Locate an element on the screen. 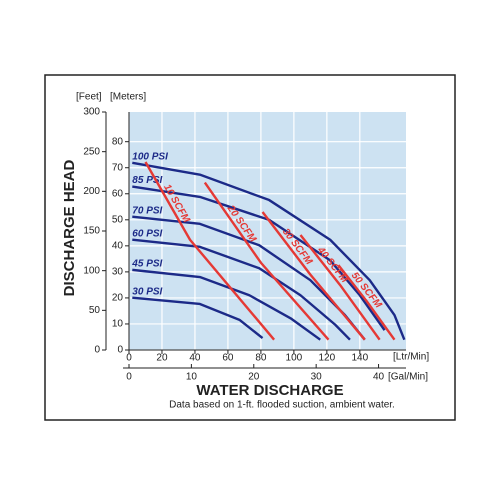 The image size is (500, 500). curve-label: 100 PSI is located at coordinates (150, 156).